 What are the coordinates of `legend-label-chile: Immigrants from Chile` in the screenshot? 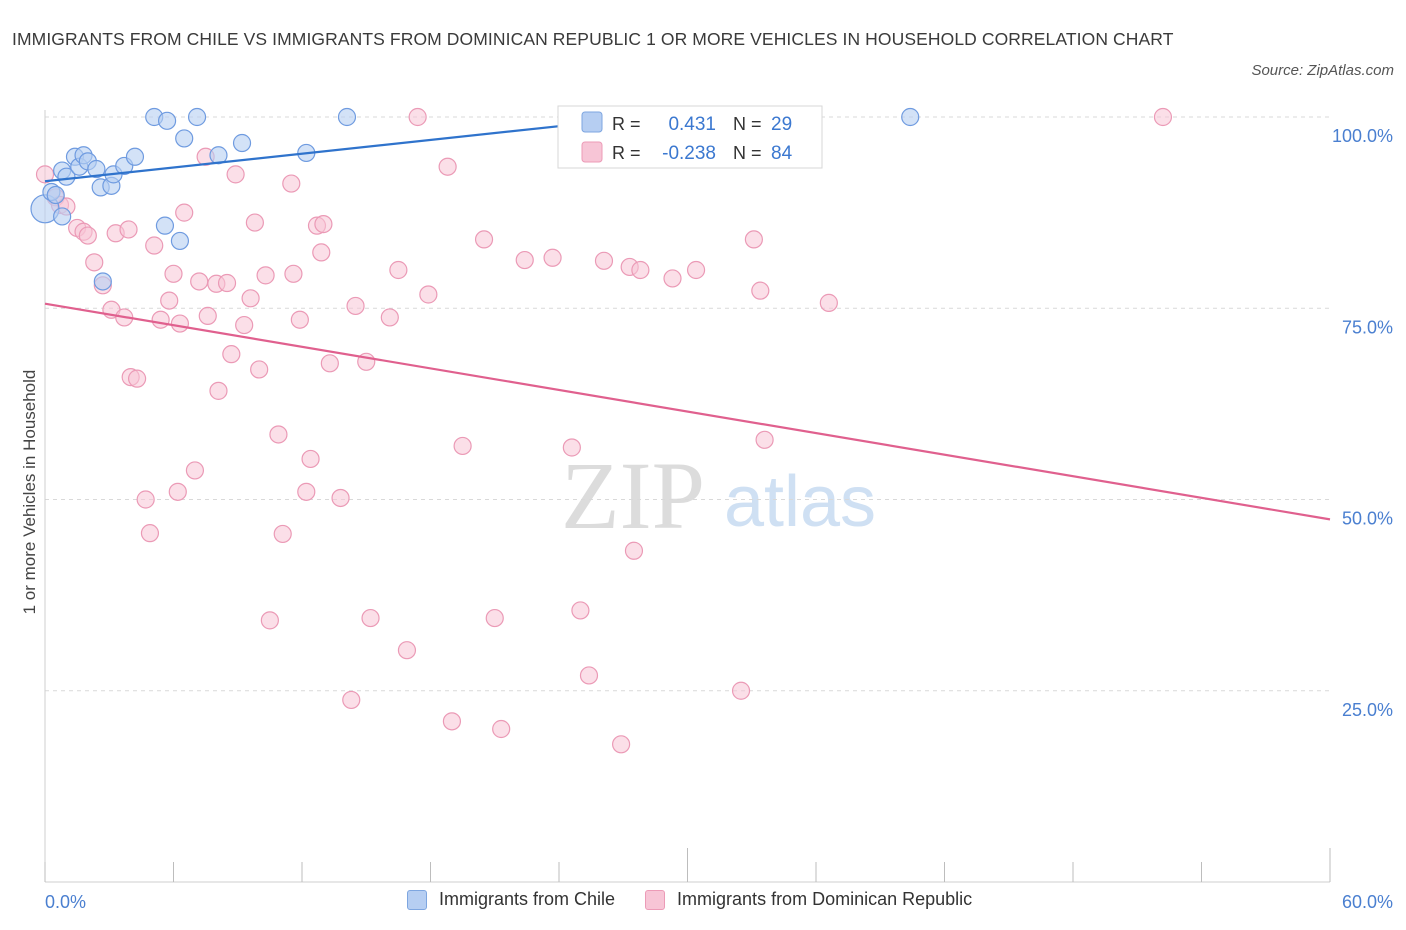 It's located at (527, 899).